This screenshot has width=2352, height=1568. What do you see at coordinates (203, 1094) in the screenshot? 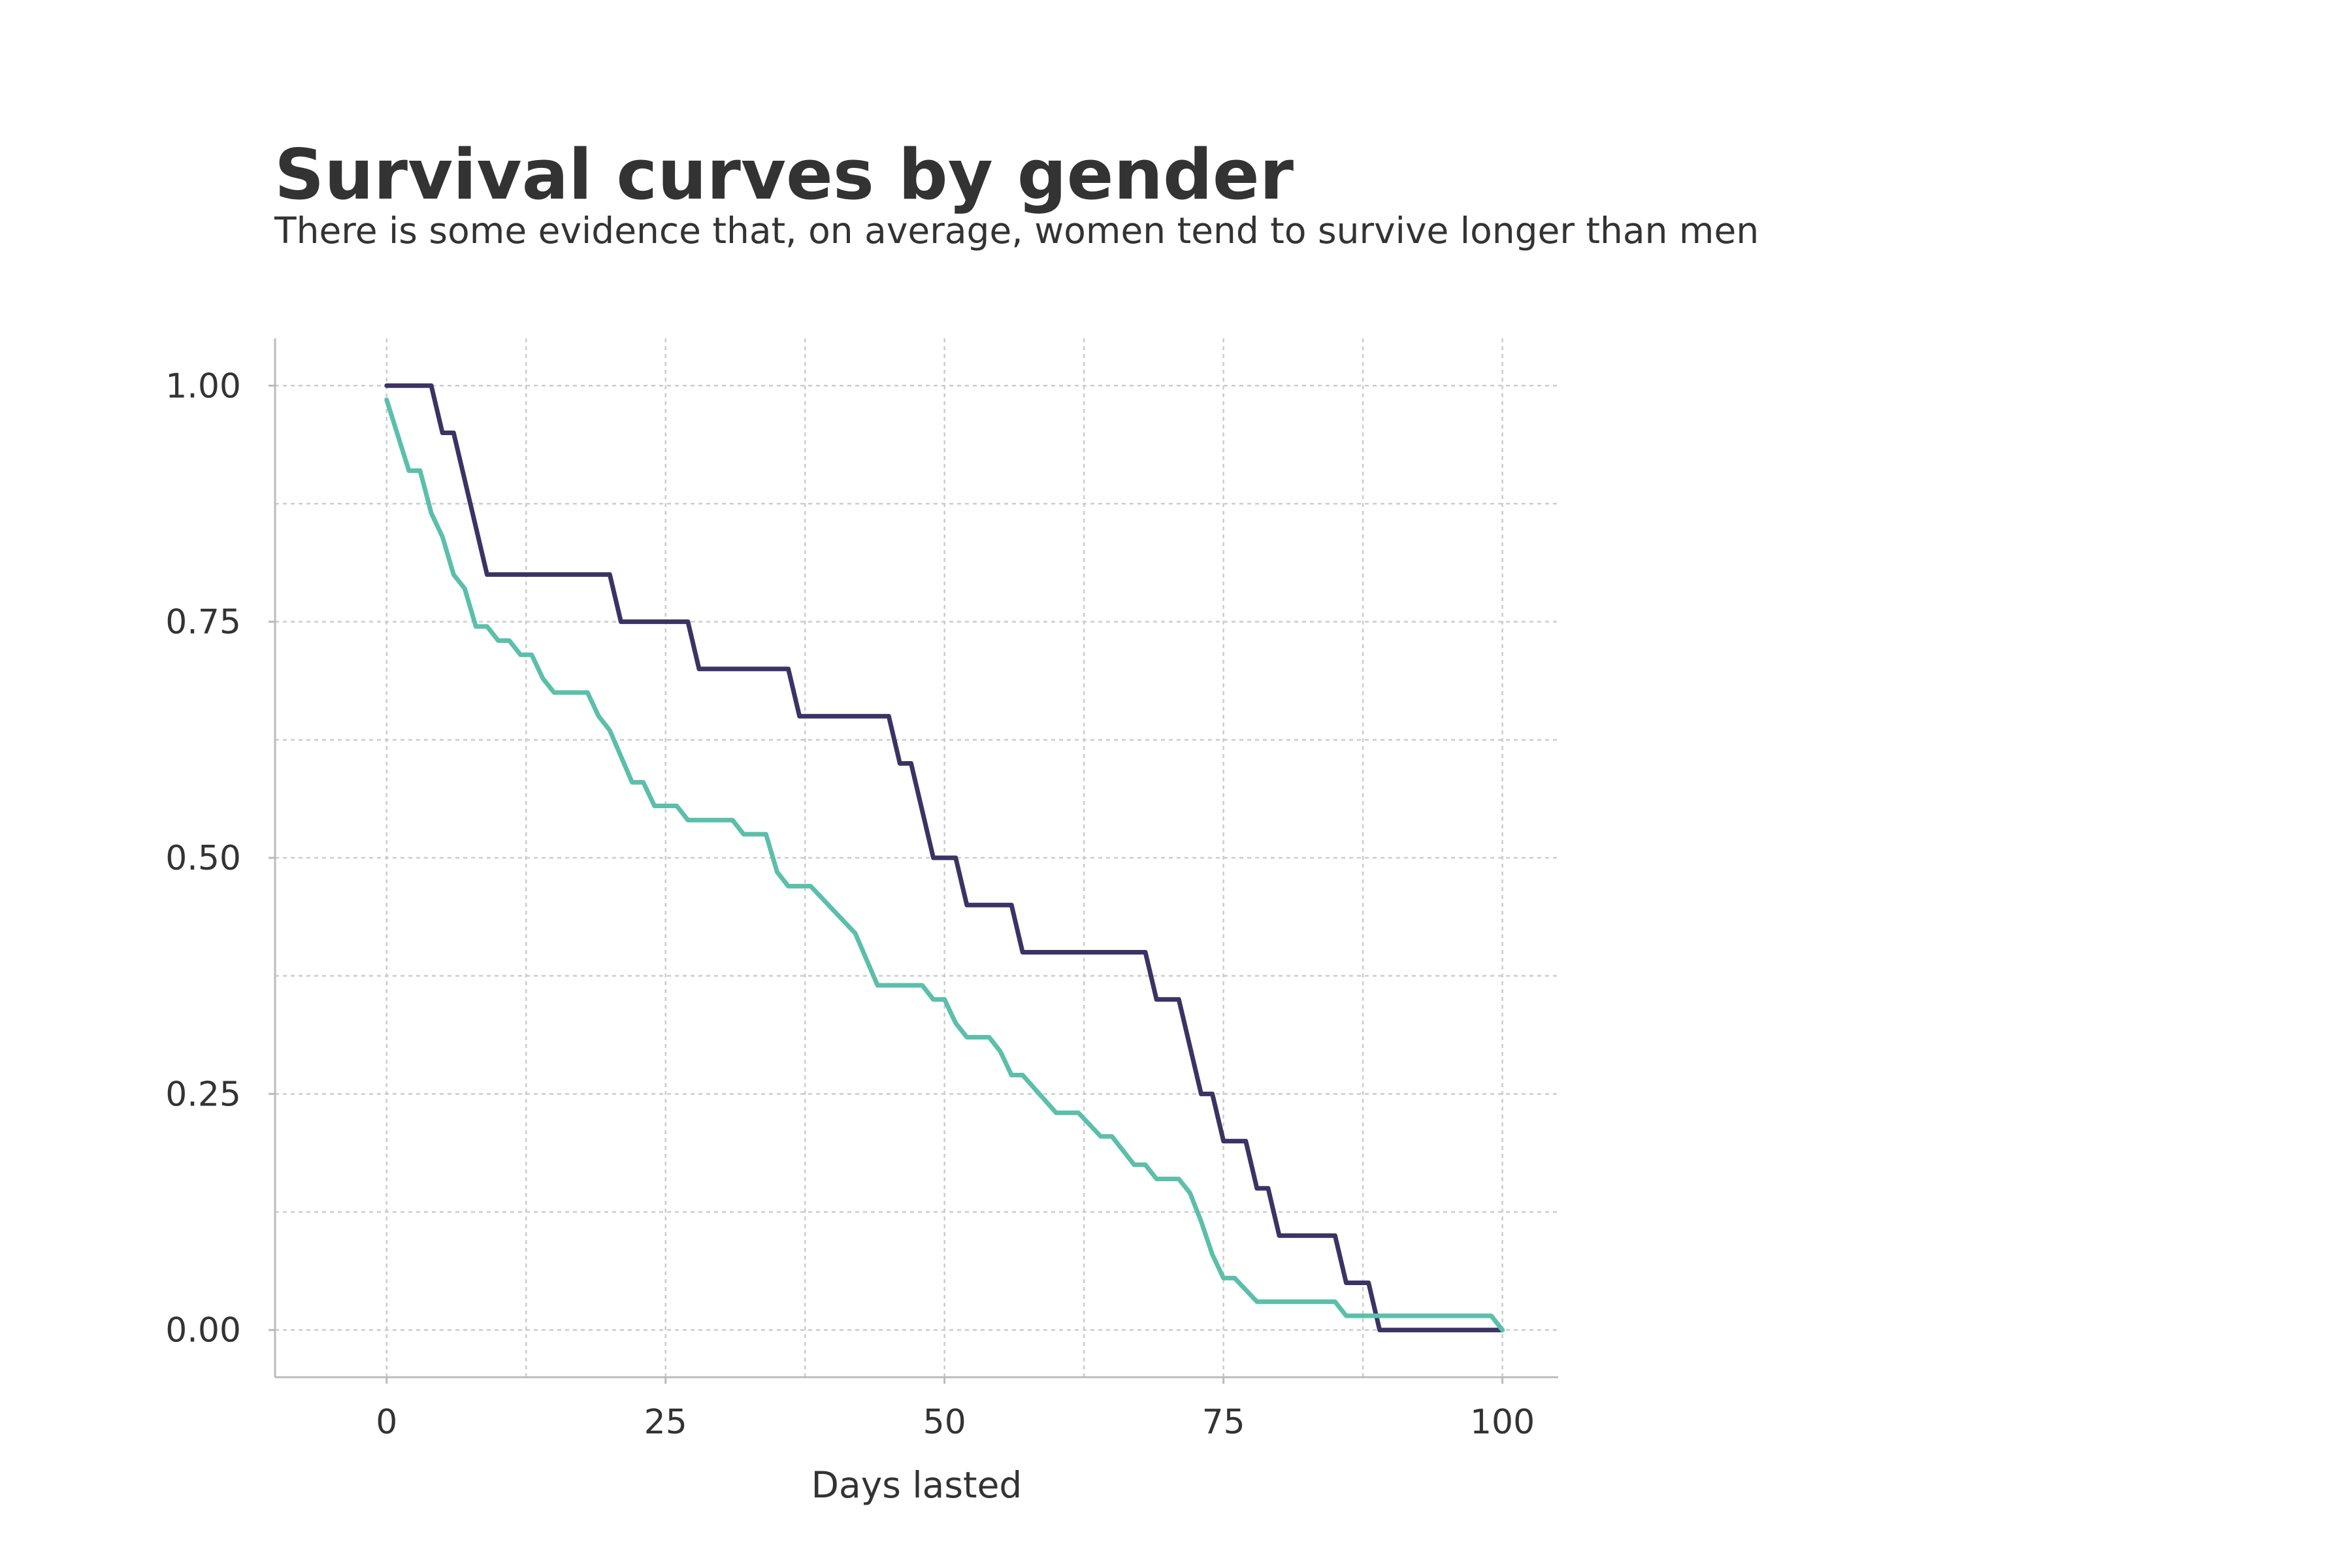
I see `y-tick-label: 0.25` at bounding box center [203, 1094].